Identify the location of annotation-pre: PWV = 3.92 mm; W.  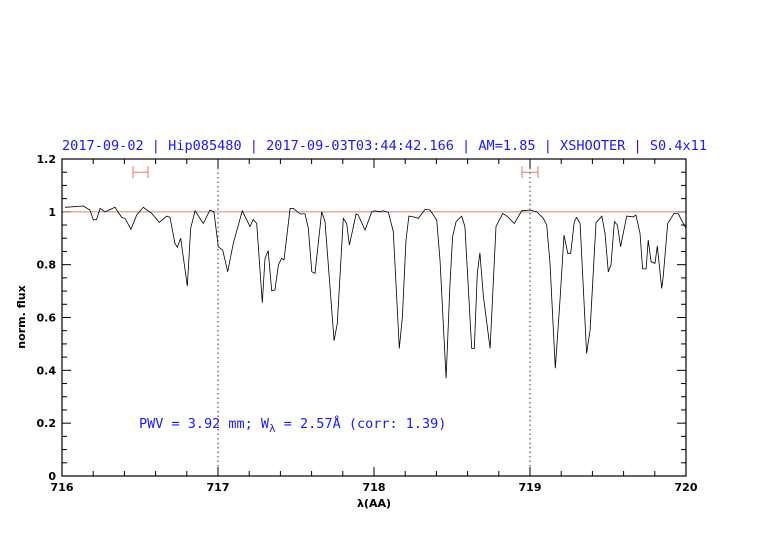
(204, 424).